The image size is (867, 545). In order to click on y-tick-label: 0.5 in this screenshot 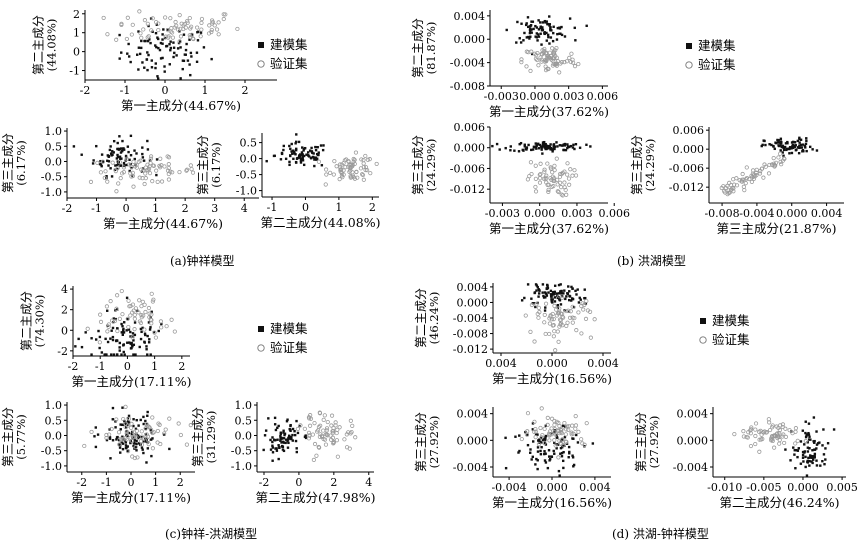, I will do `click(54, 146)`.